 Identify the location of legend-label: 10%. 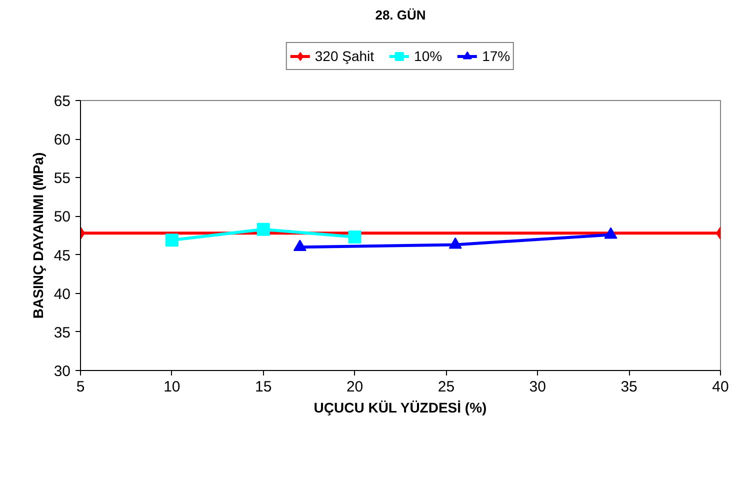
(428, 56).